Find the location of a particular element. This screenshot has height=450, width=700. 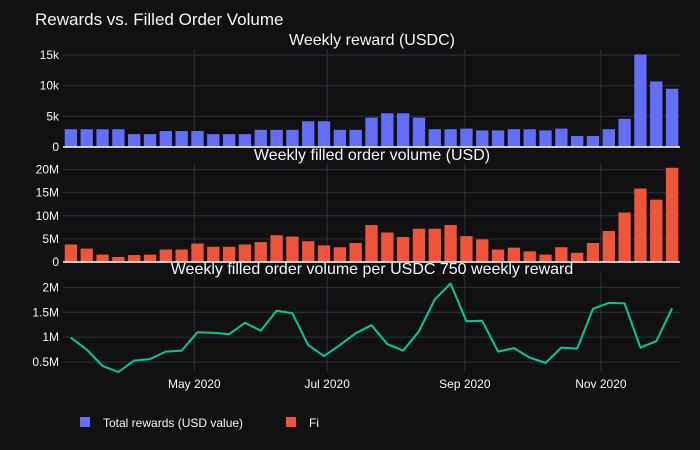

y-tick-label: 5k is located at coordinates (53, 116).